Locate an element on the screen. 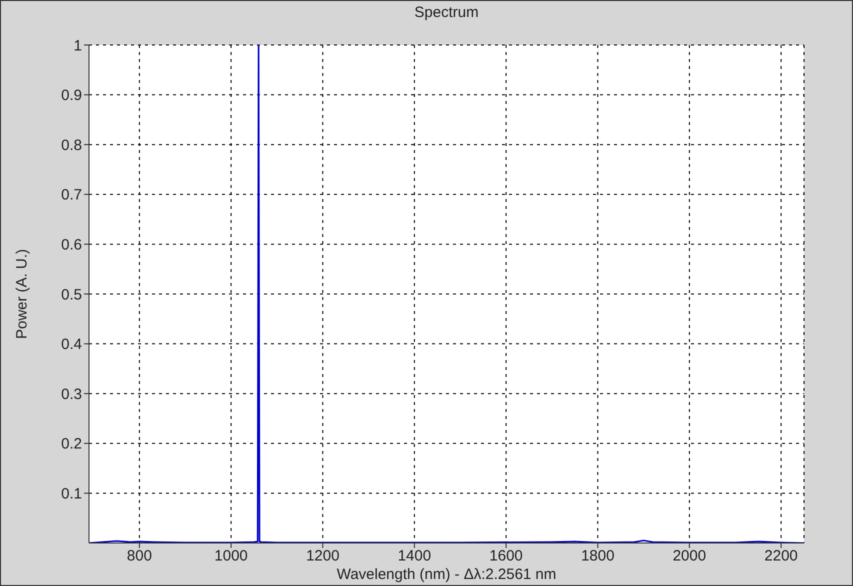  x-tick-label: 800 is located at coordinates (139, 556).